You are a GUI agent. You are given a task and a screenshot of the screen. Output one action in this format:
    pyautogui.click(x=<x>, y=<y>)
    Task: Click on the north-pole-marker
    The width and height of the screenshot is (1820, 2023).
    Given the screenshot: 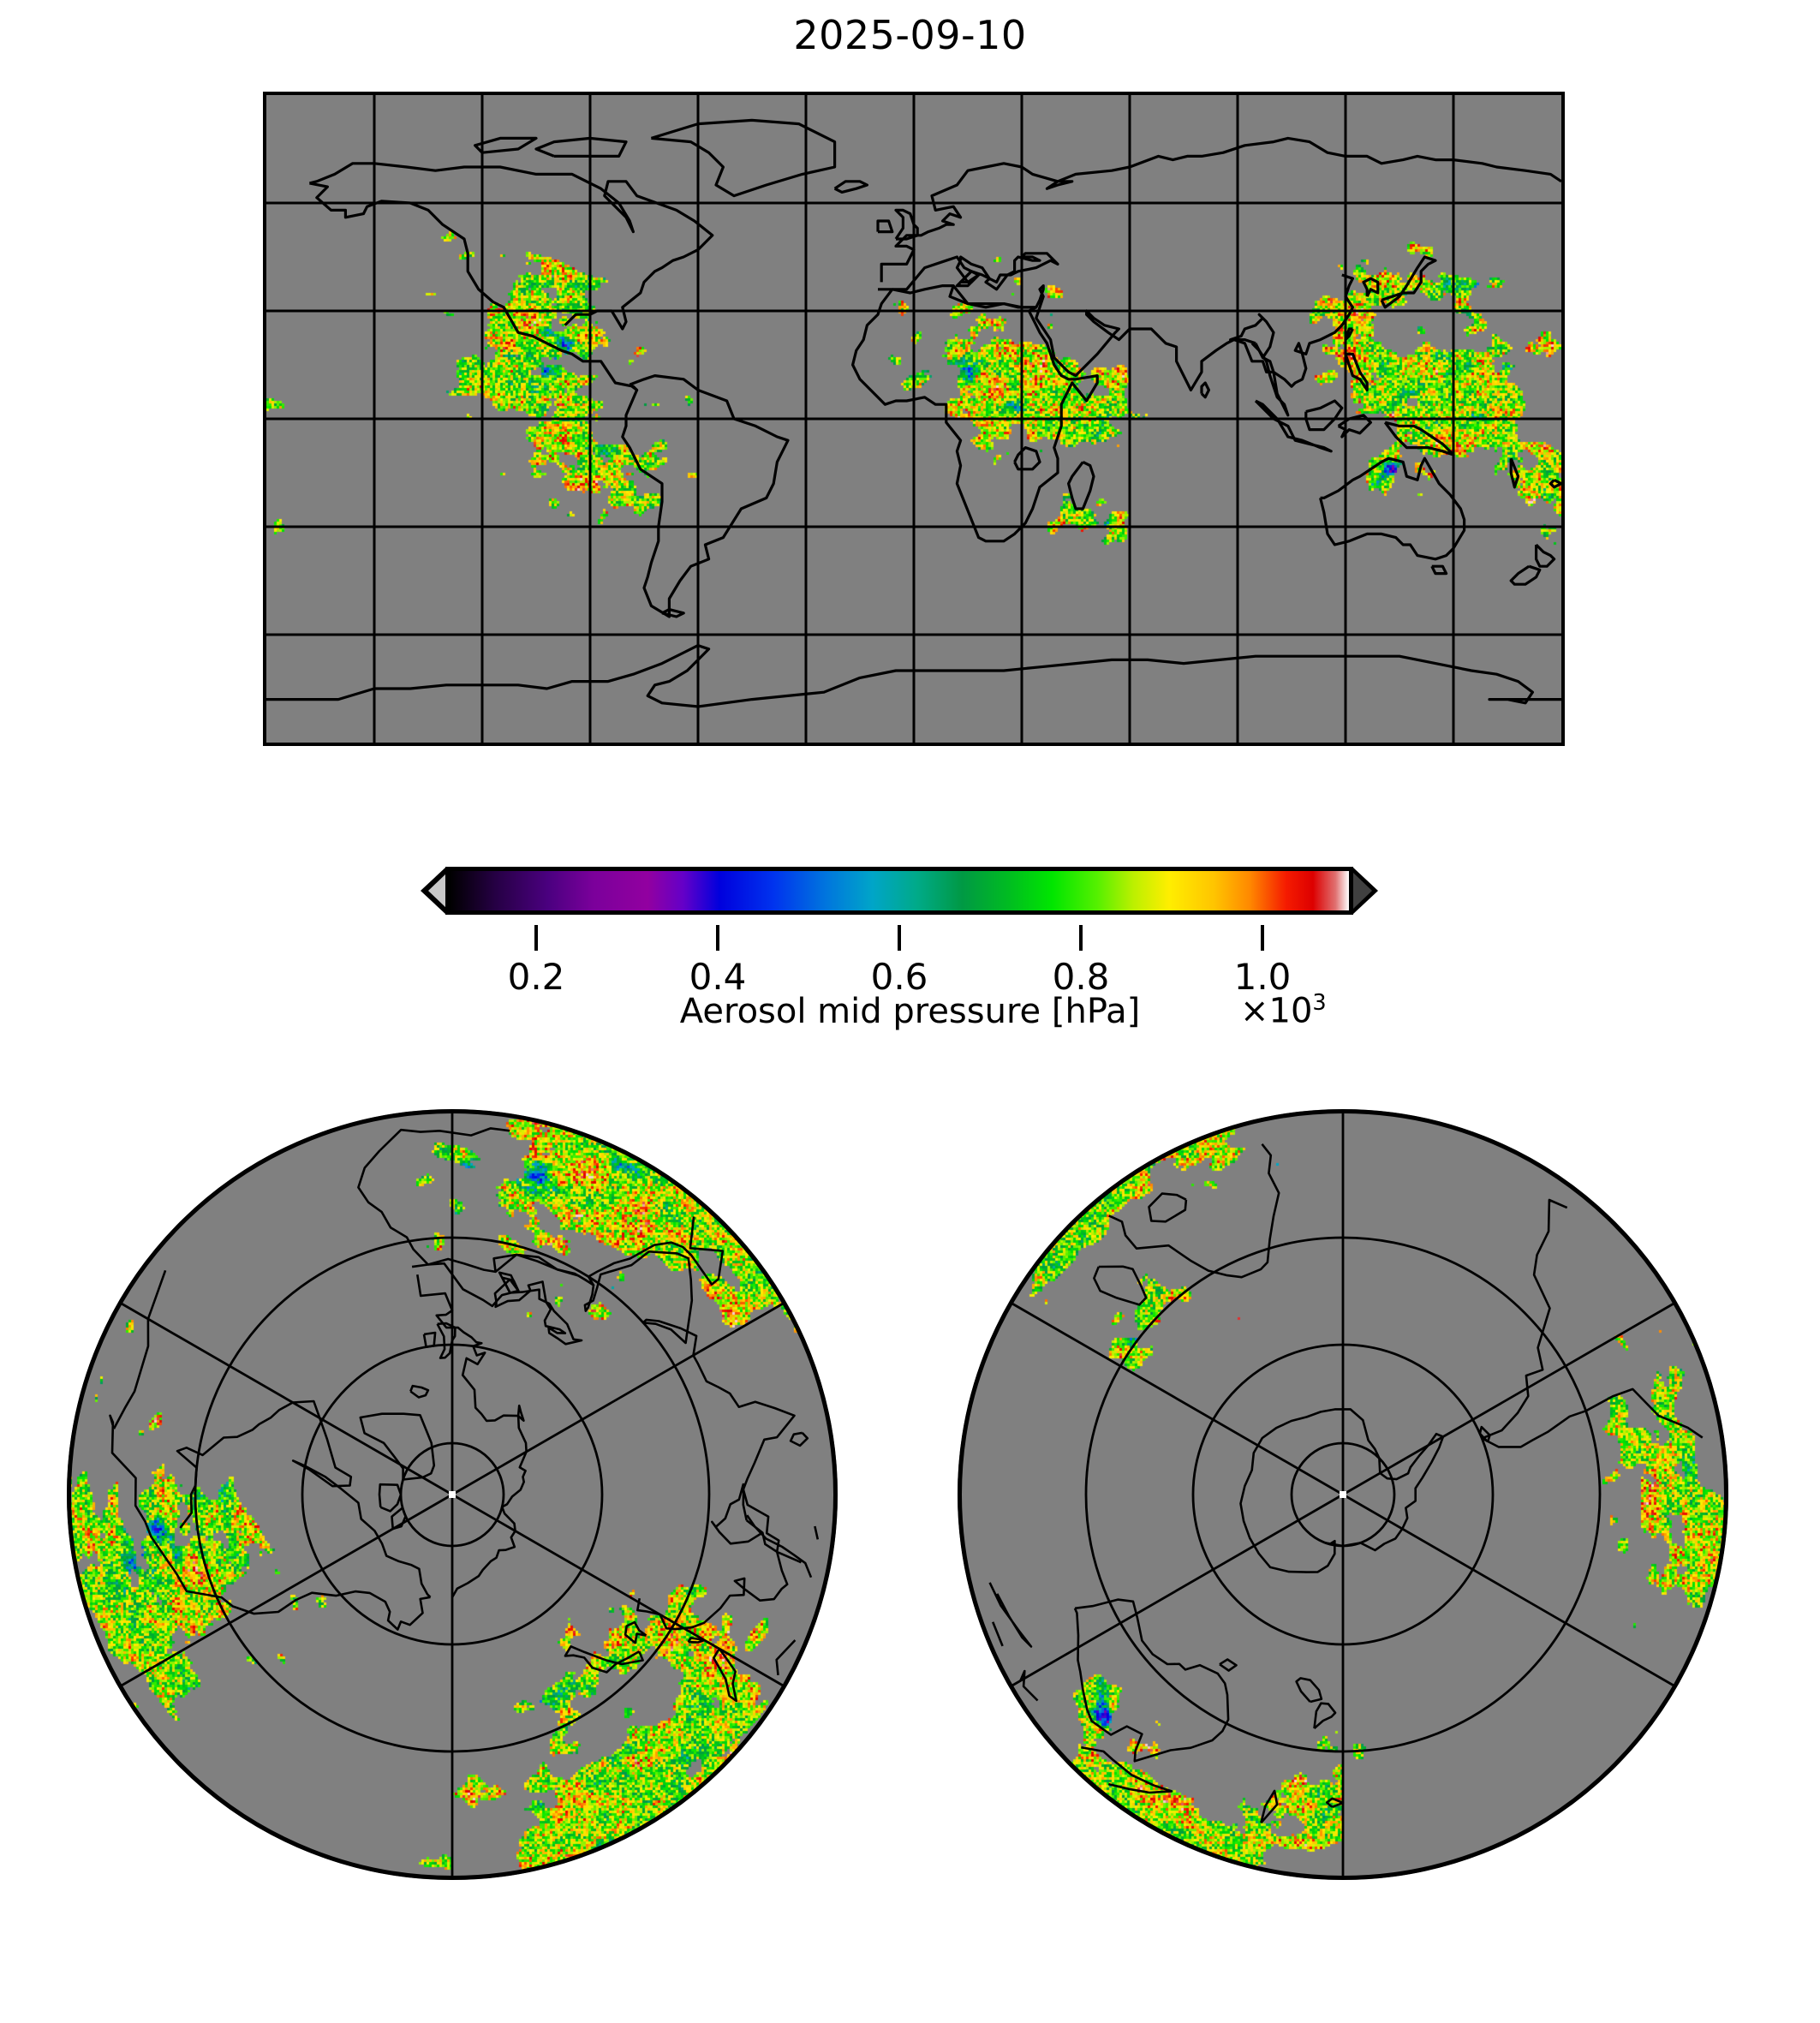 What is the action you would take?
    pyautogui.click(x=453, y=1494)
    